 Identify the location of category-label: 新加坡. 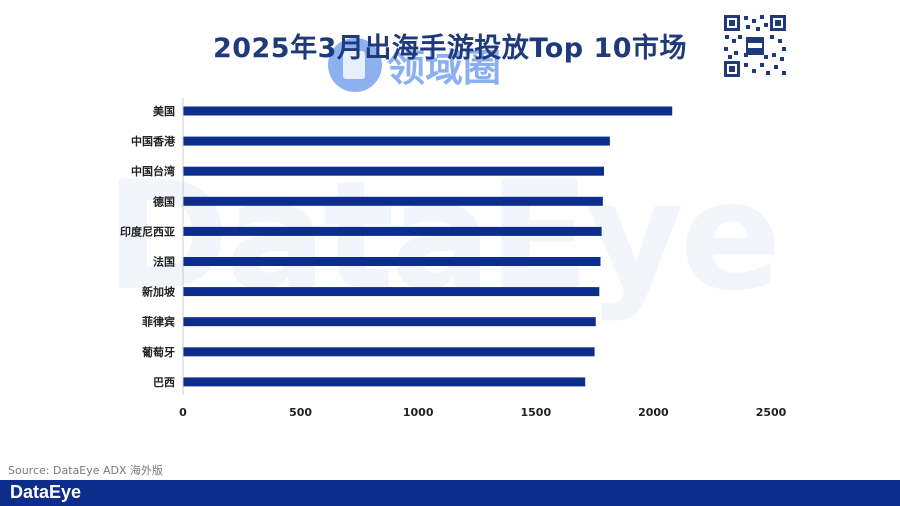
(159, 292).